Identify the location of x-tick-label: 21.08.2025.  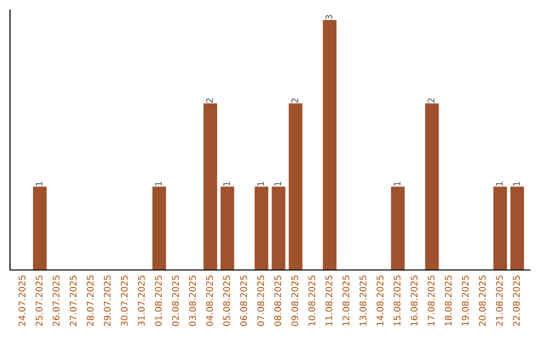
(499, 301).